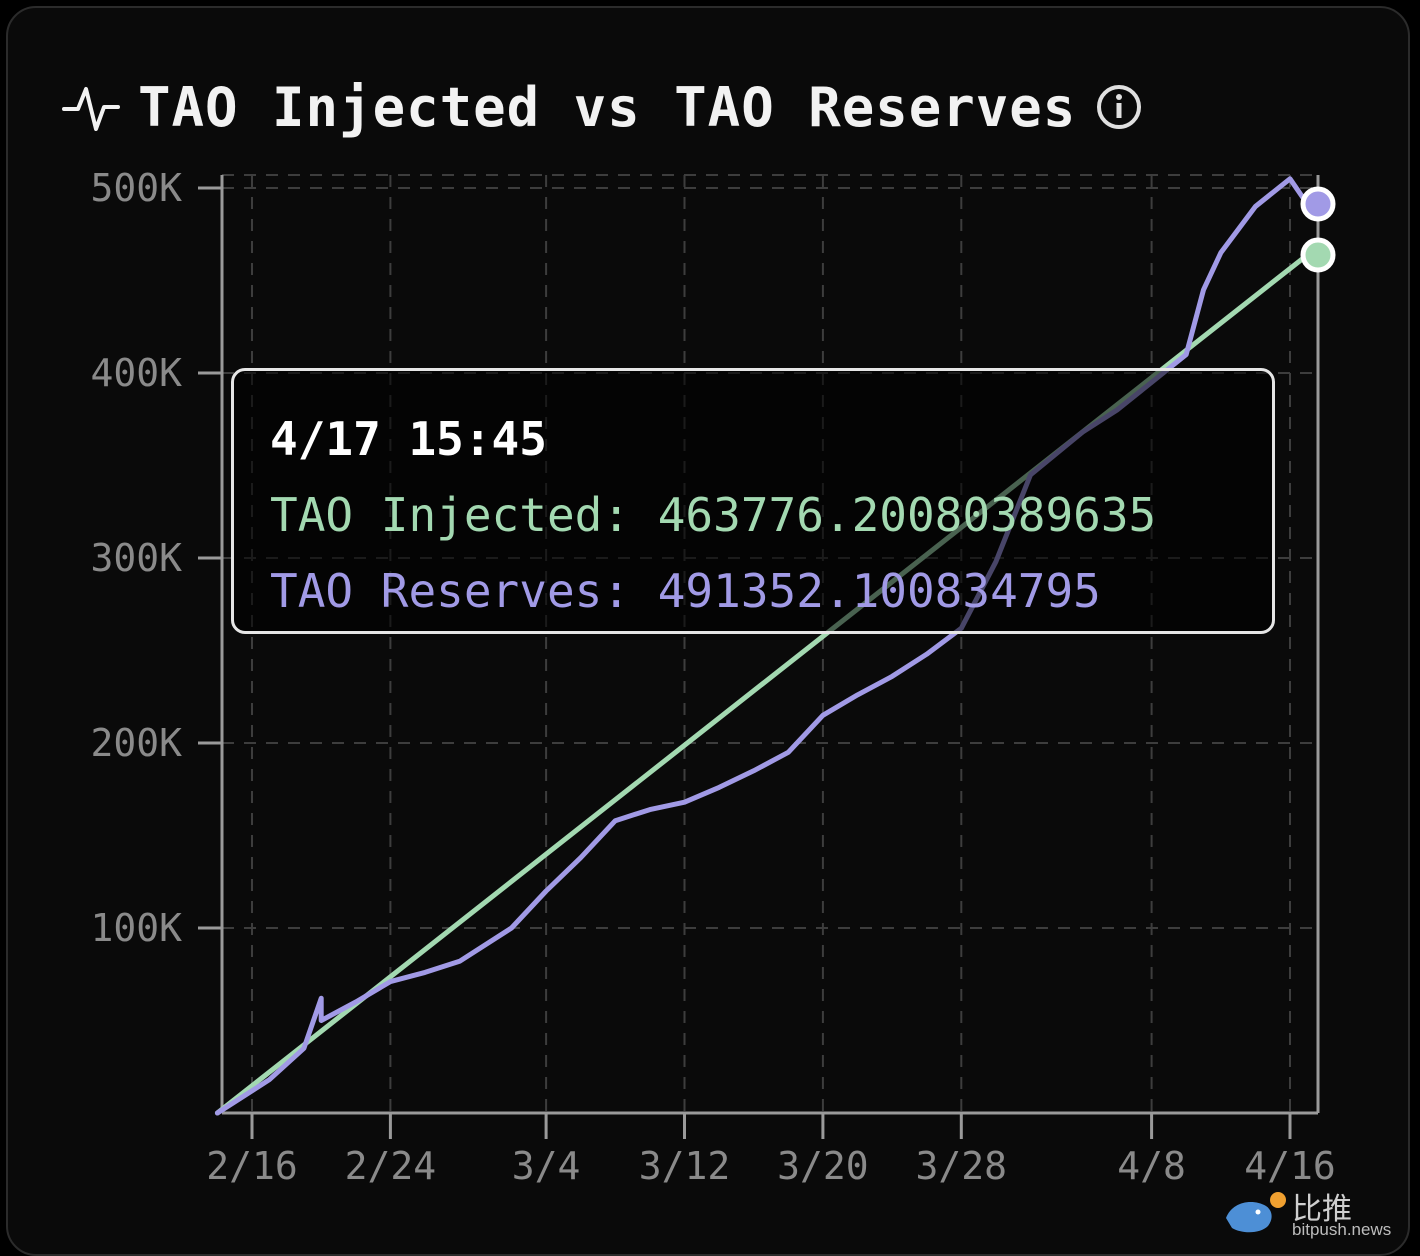  I want to click on watermark-name: 比推, so click(1322, 1209).